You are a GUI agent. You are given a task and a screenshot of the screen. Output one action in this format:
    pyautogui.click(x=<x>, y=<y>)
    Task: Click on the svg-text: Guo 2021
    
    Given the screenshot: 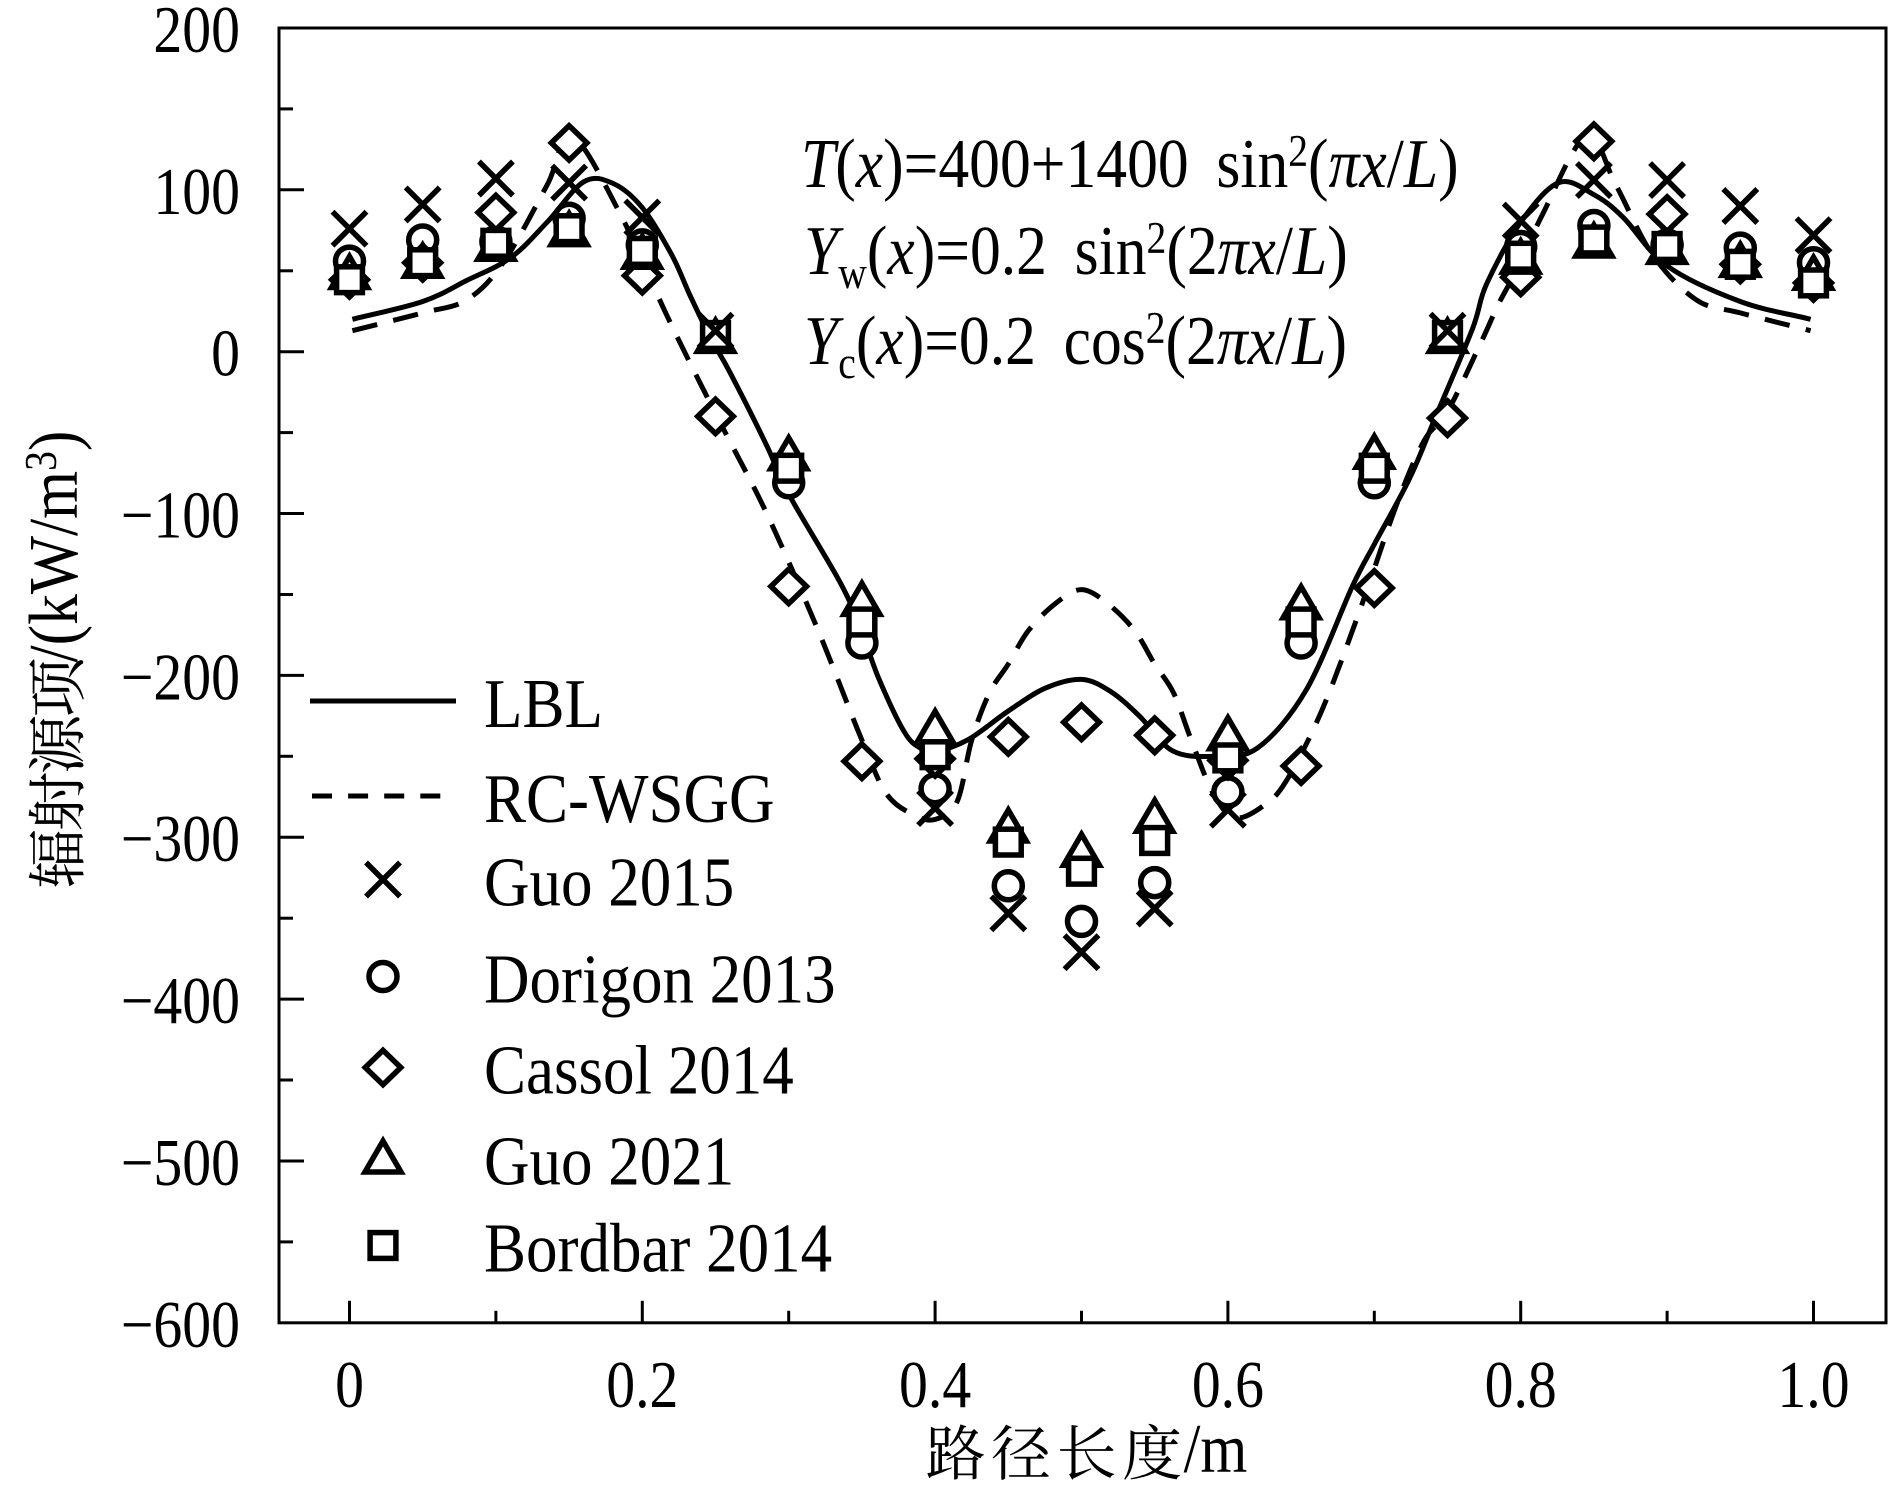 What is the action you would take?
    pyautogui.click(x=609, y=1162)
    